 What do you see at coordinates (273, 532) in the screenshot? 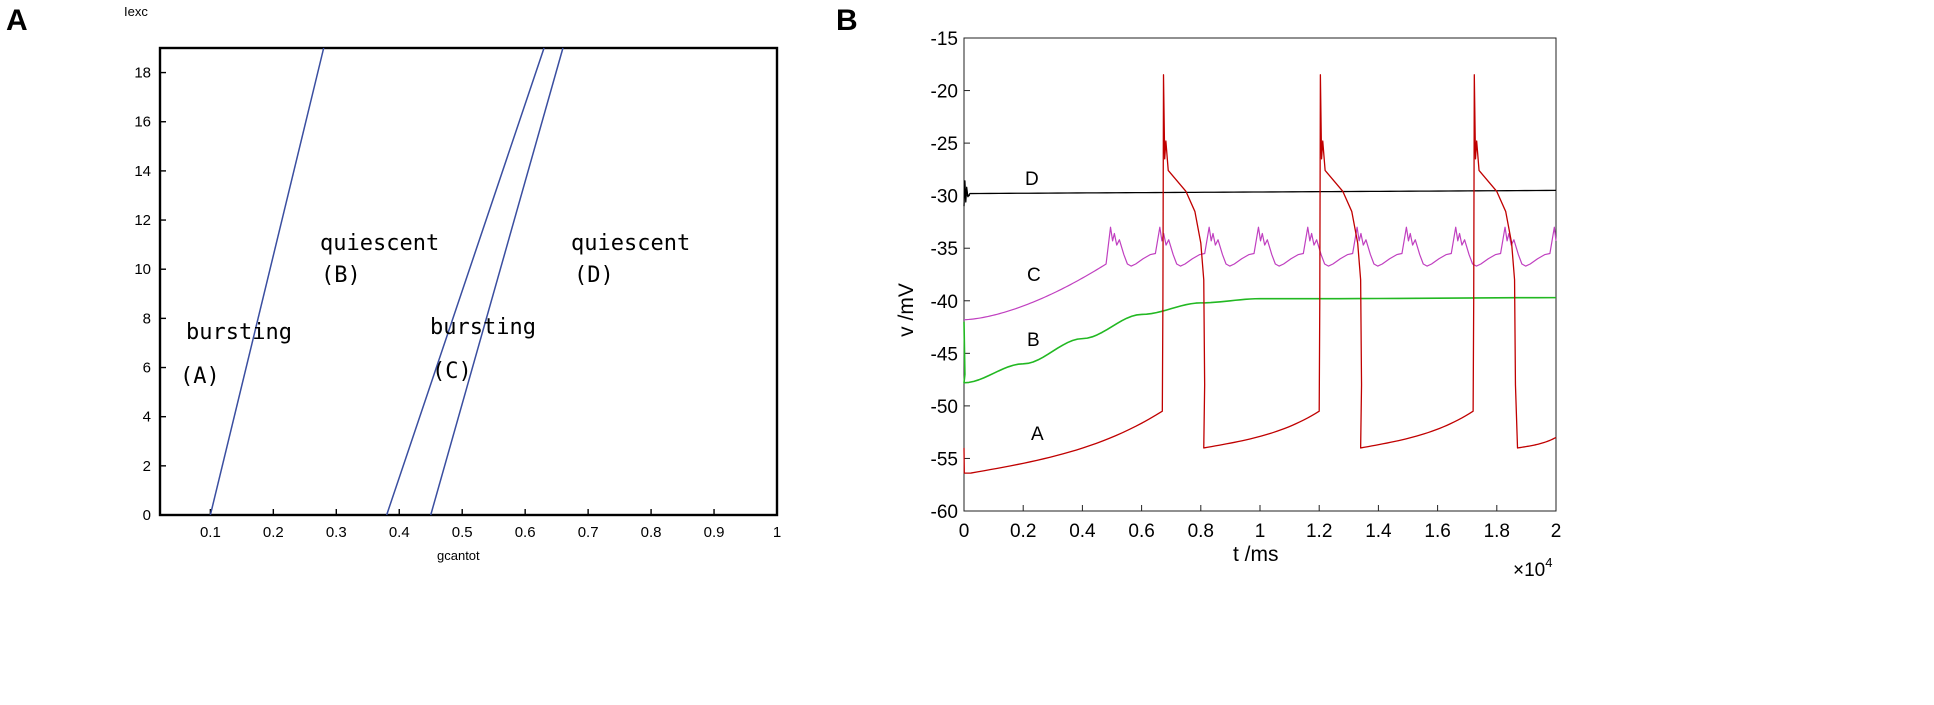
I see `panel-a-xtick-label: 0.2` at bounding box center [273, 532].